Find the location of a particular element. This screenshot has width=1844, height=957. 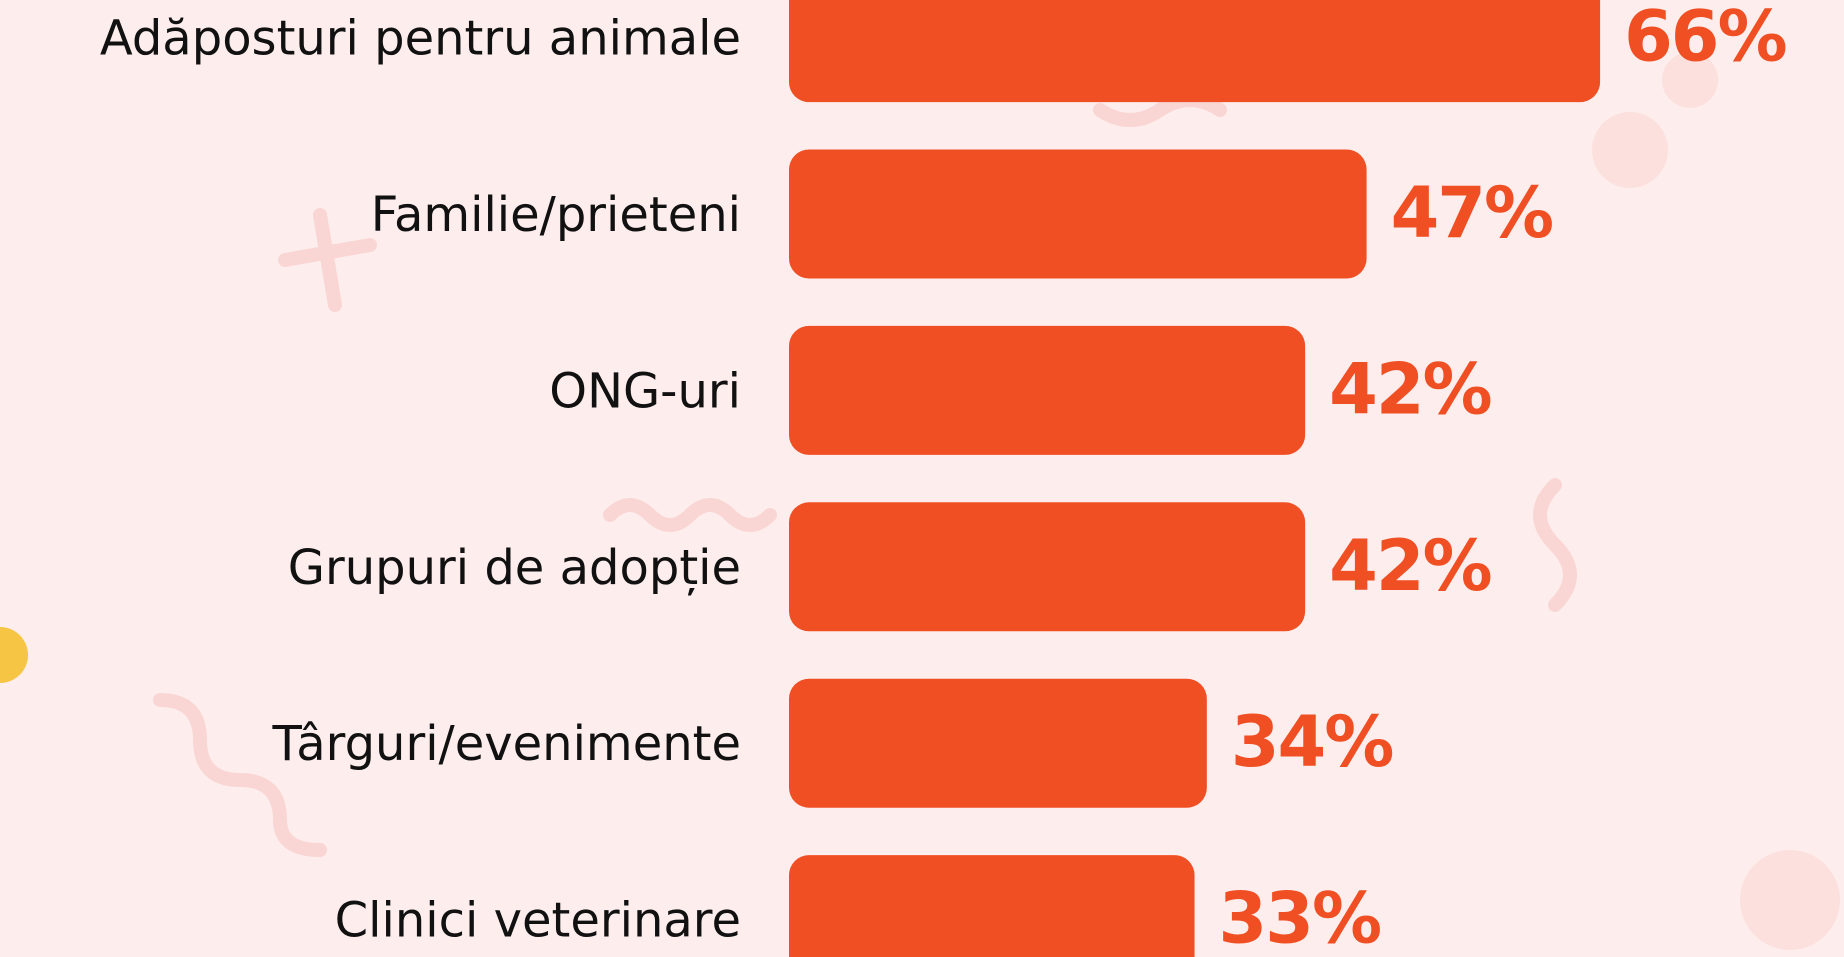

value-label: 47% is located at coordinates (1472, 213).